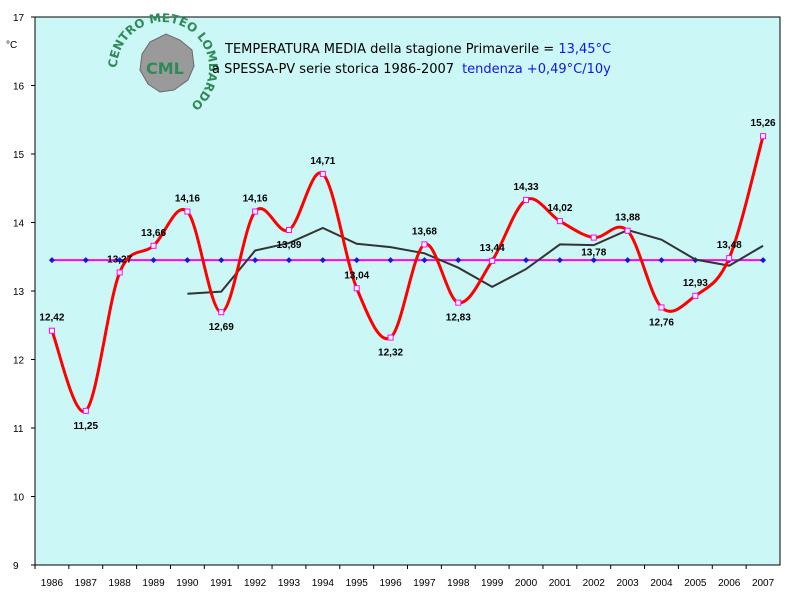  Describe the element at coordinates (594, 583) in the screenshot. I see `x-tick-label: 2002` at that location.